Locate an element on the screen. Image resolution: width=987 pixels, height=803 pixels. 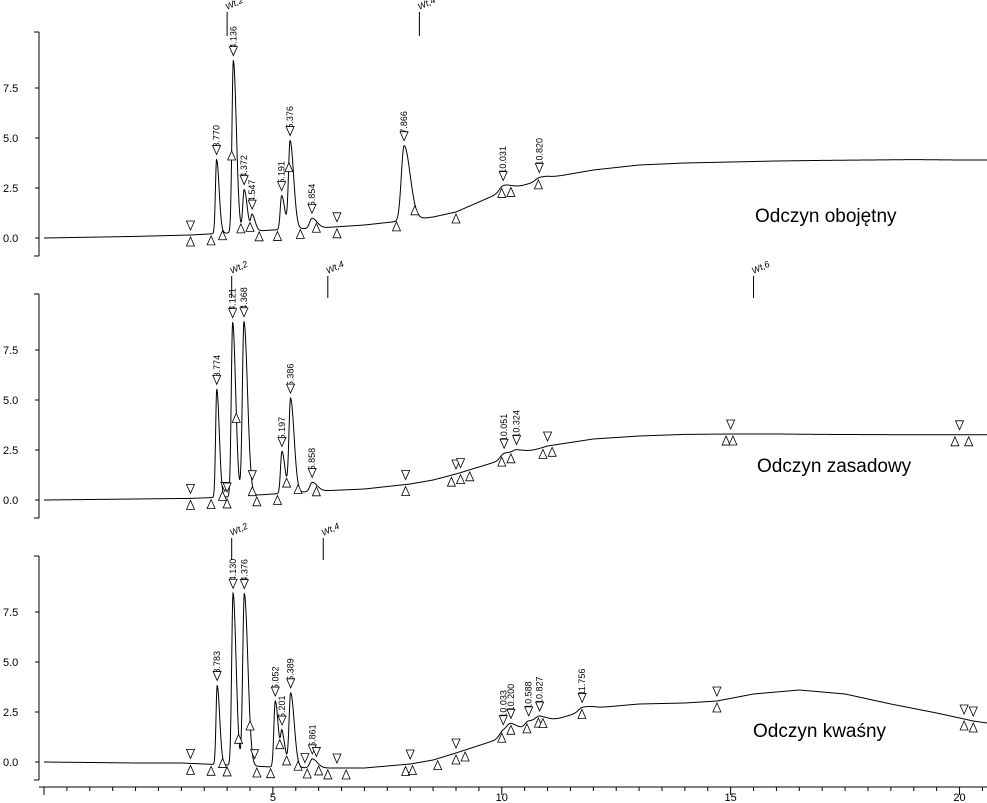
peak-label: 5.858 is located at coordinates (312, 459).